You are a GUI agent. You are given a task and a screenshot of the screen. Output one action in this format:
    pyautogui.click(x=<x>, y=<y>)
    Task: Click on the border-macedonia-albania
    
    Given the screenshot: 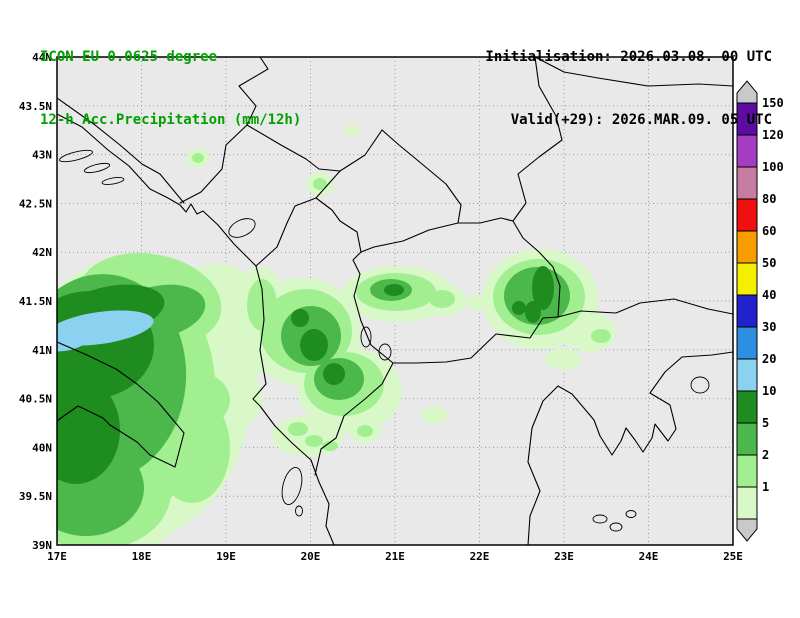 What is the action you would take?
    pyautogui.click(x=373, y=307)
    